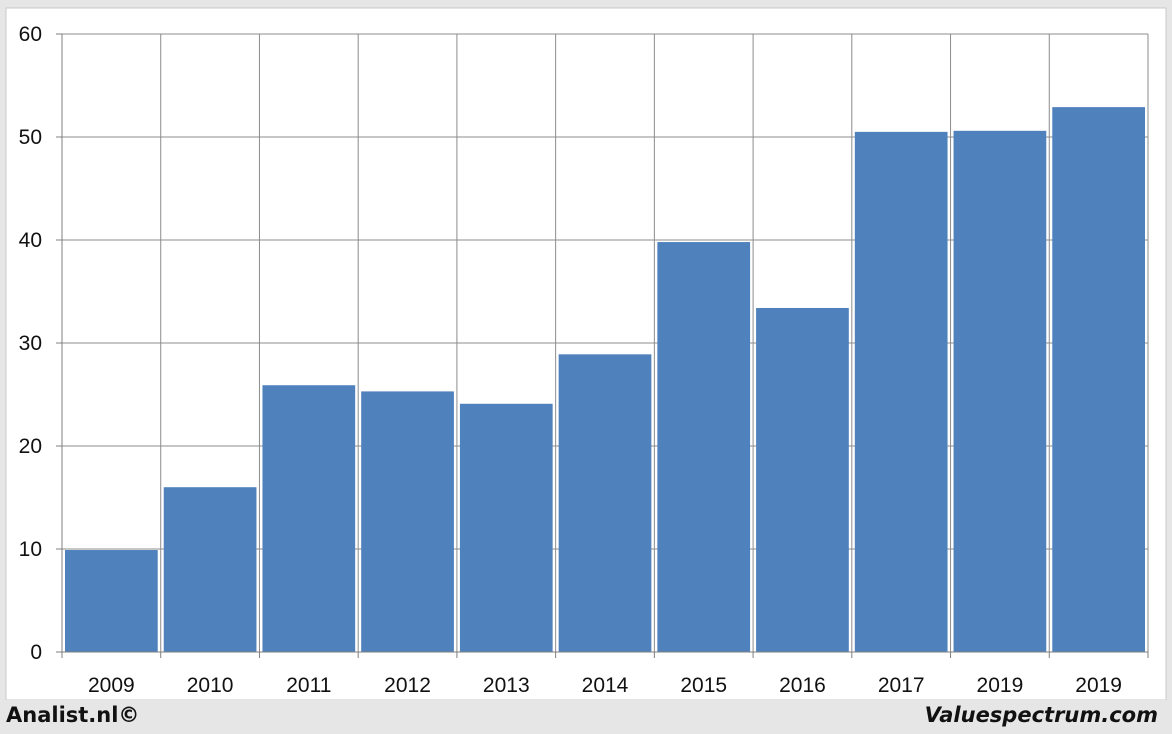  I want to click on x-tick-label: 2014, so click(605, 685).